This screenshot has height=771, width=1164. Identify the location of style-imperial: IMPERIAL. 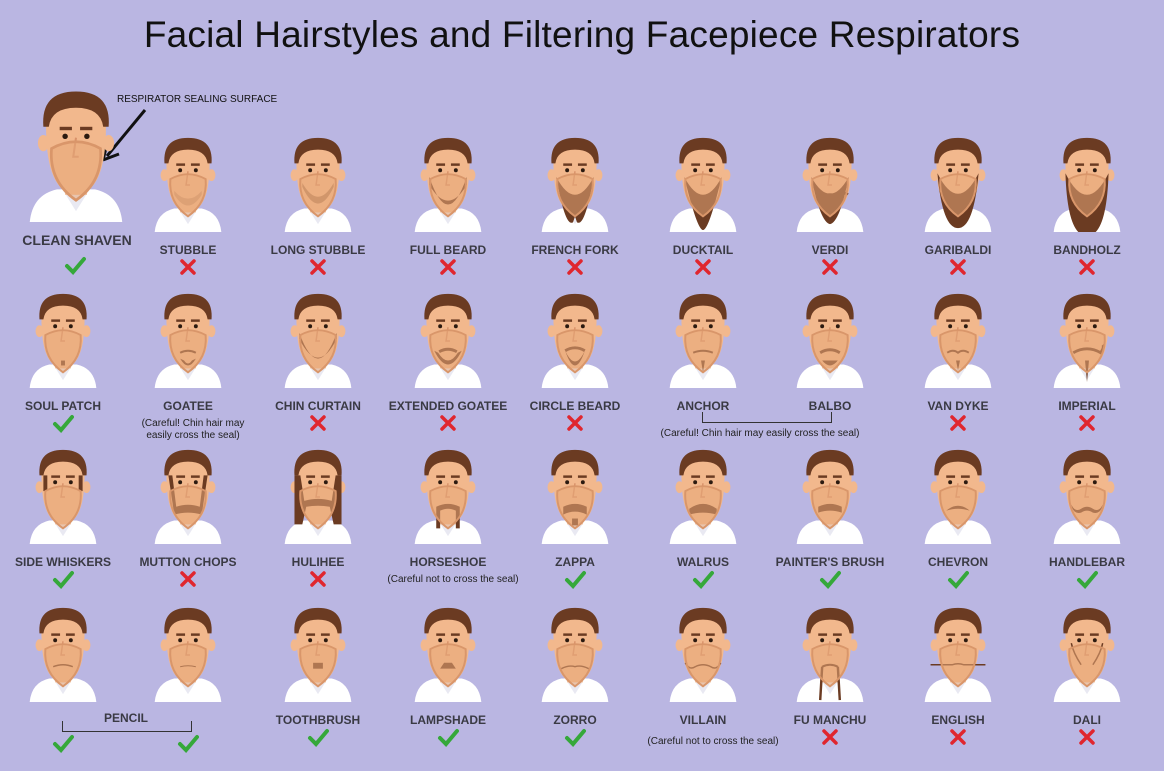
(1087, 365).